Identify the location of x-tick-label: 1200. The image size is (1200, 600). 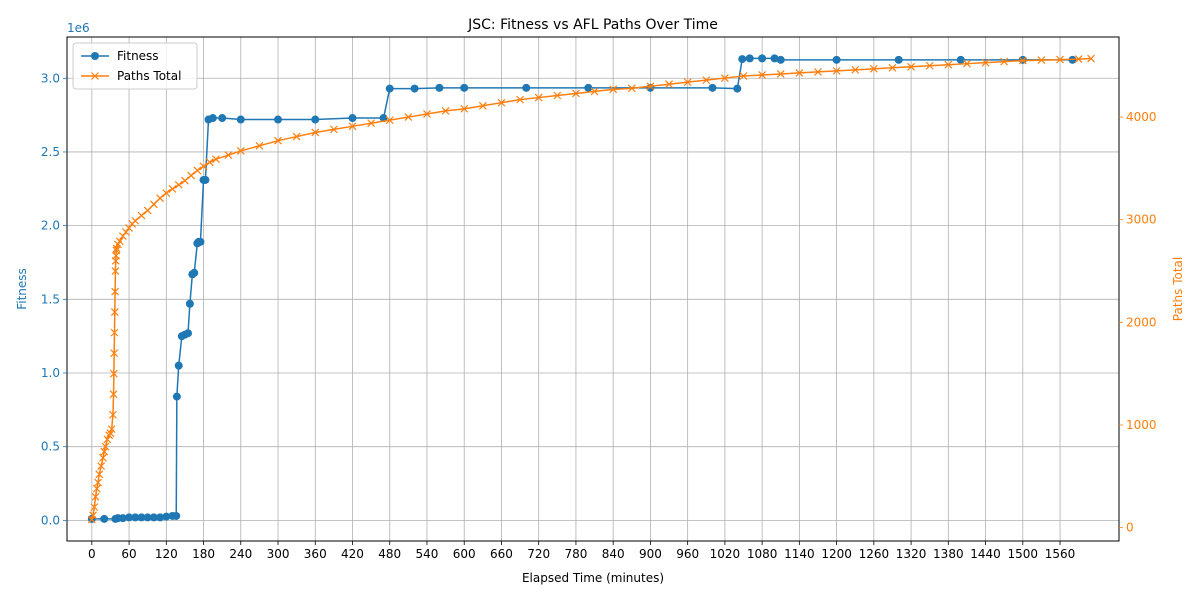
(836, 554).